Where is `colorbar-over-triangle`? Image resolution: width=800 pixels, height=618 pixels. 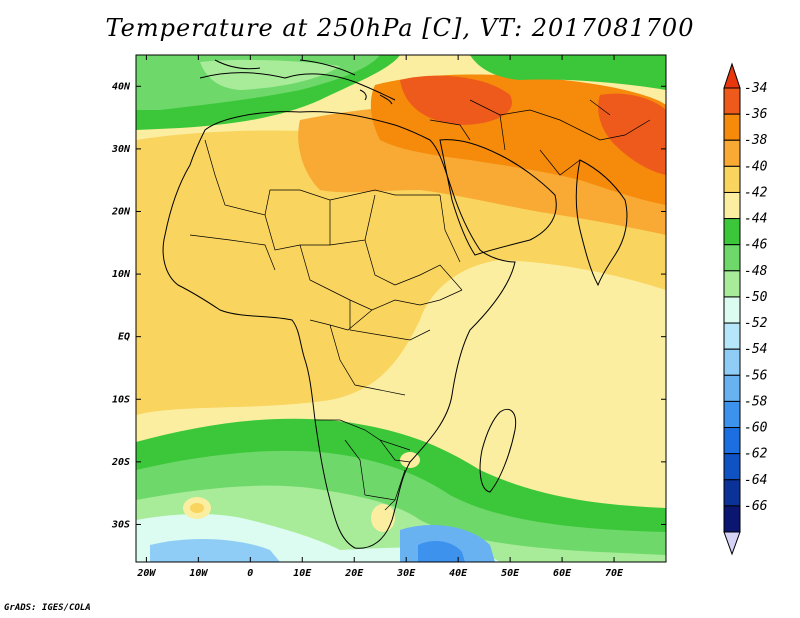
colorbar-over-triangle is located at coordinates (732, 75).